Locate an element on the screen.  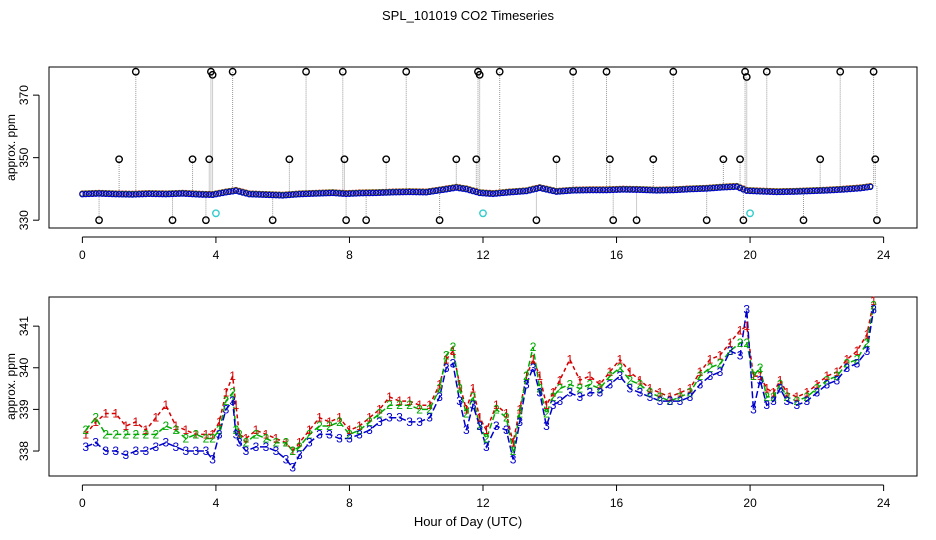
x-tick-label-1: 4 is located at coordinates (216, 255).